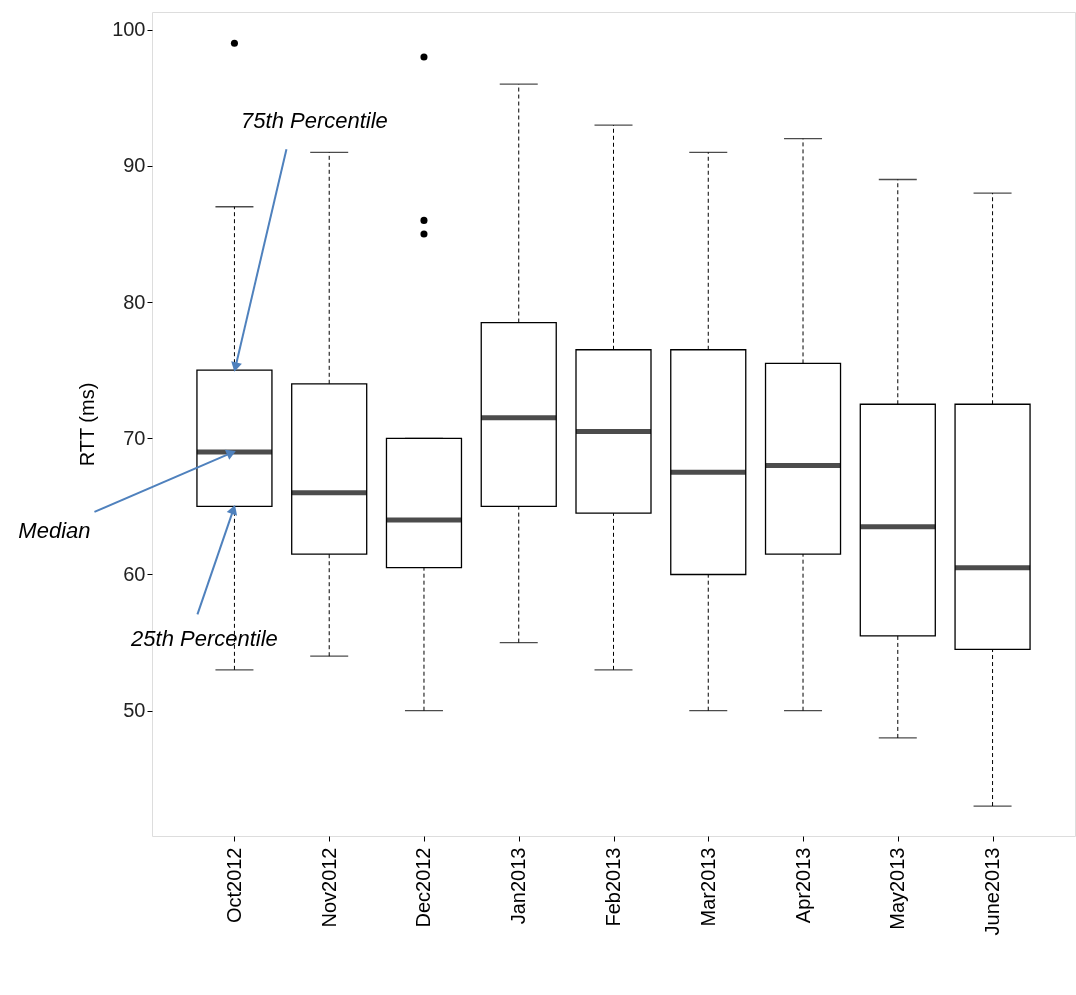  I want to click on x-tick-label: Mar2013, so click(707, 887).